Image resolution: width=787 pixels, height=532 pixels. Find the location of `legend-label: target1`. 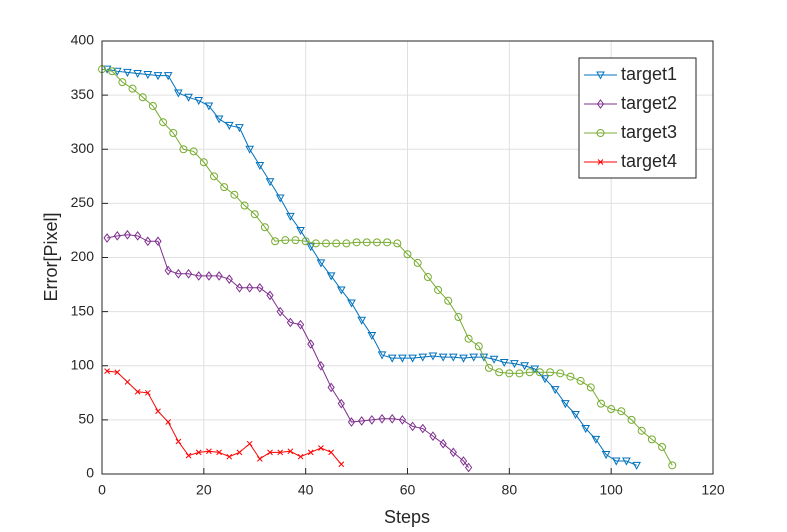

legend-label: target1 is located at coordinates (649, 74).